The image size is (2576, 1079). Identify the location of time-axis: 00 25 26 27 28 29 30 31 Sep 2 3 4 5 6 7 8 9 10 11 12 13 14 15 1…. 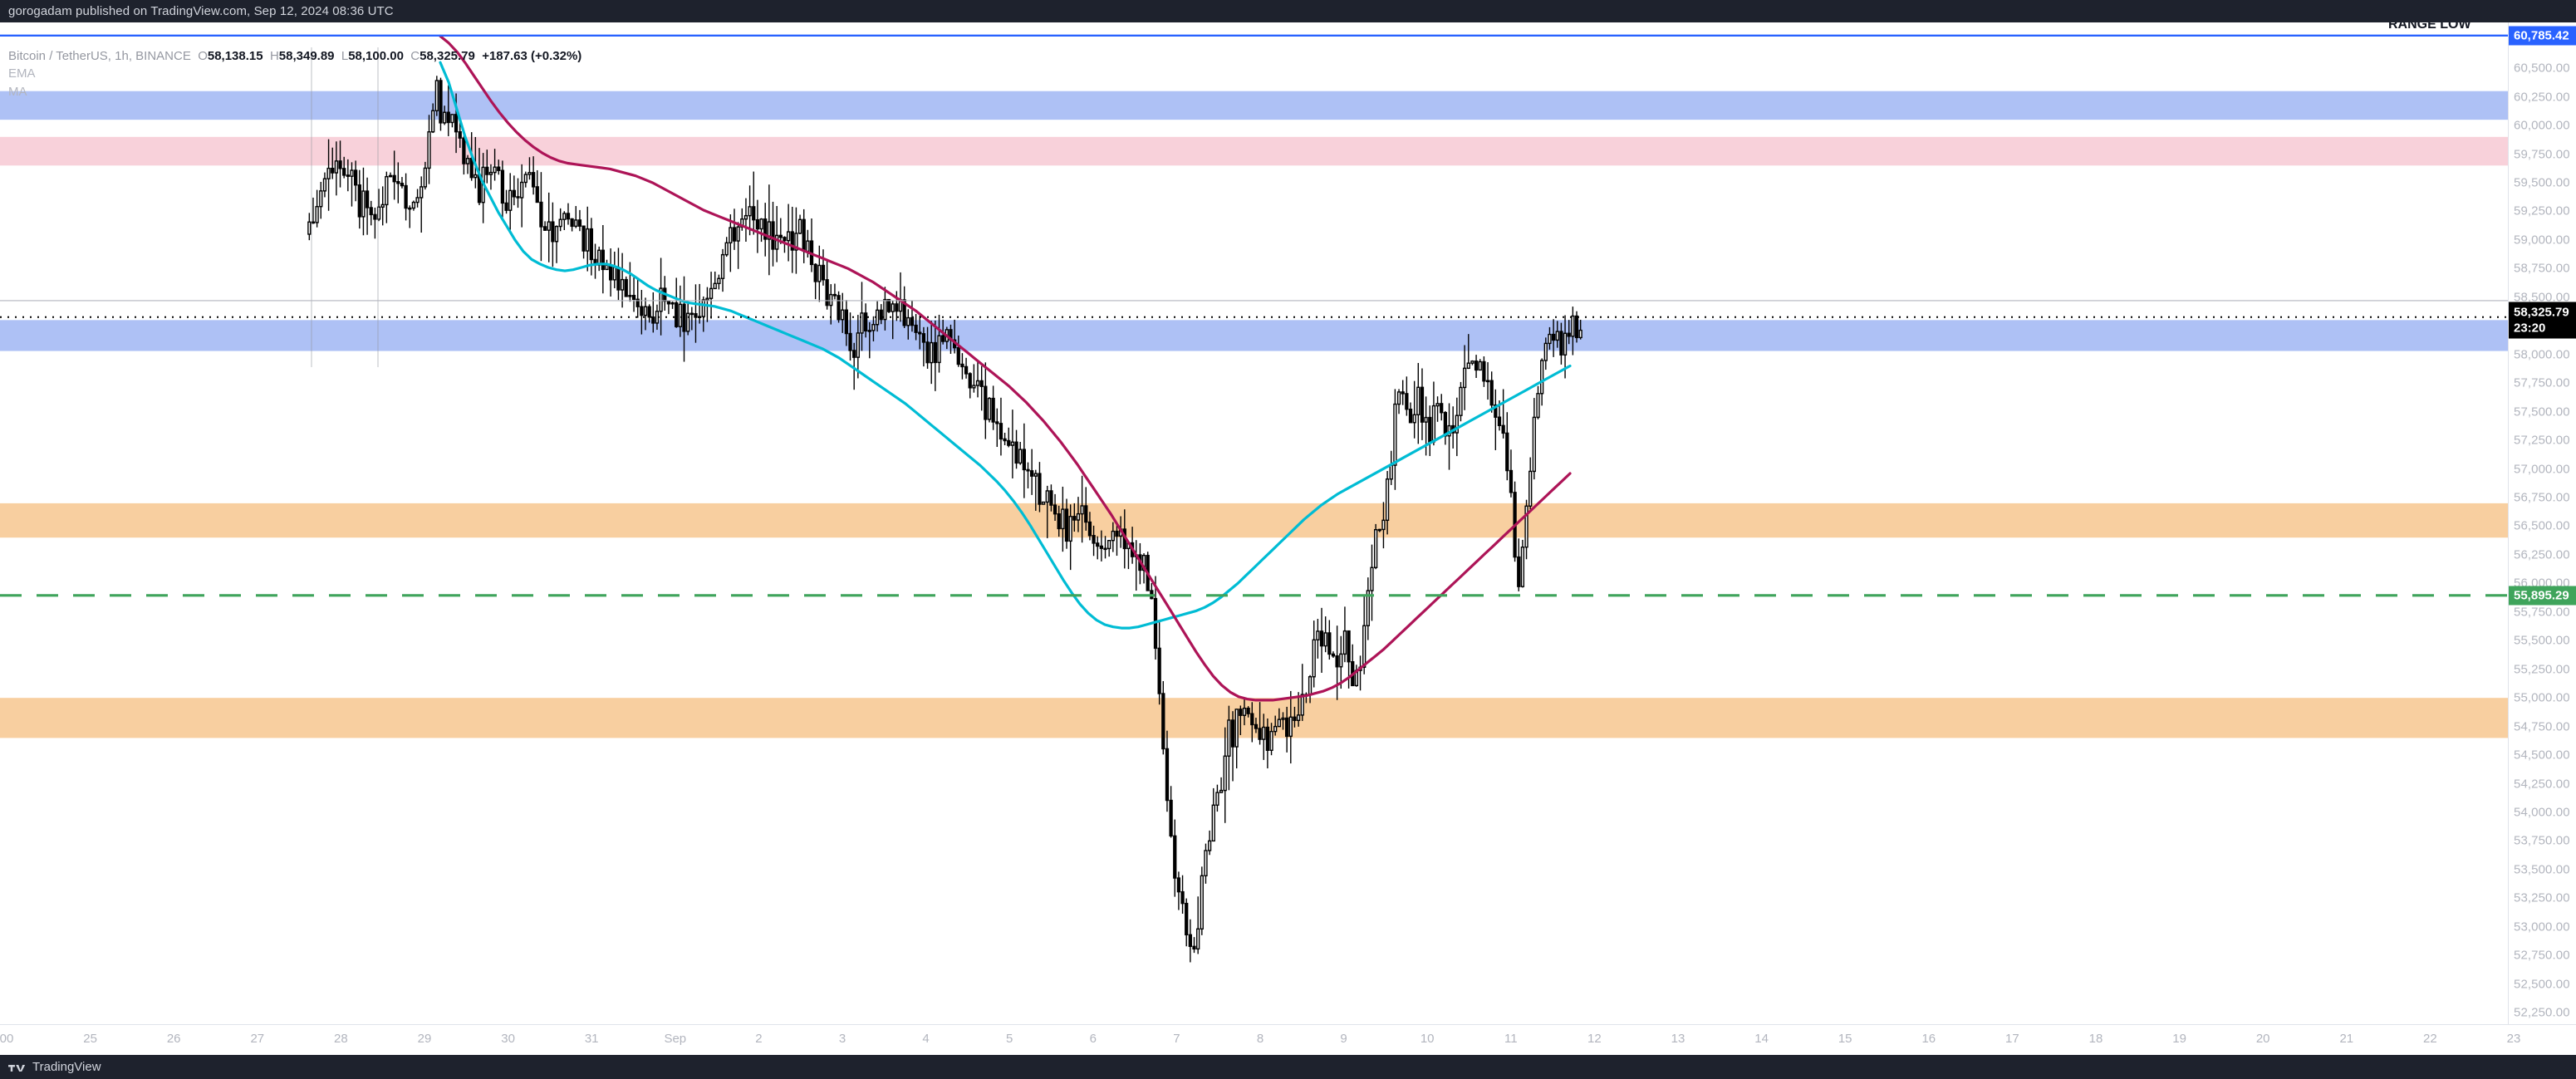
(1288, 1039).